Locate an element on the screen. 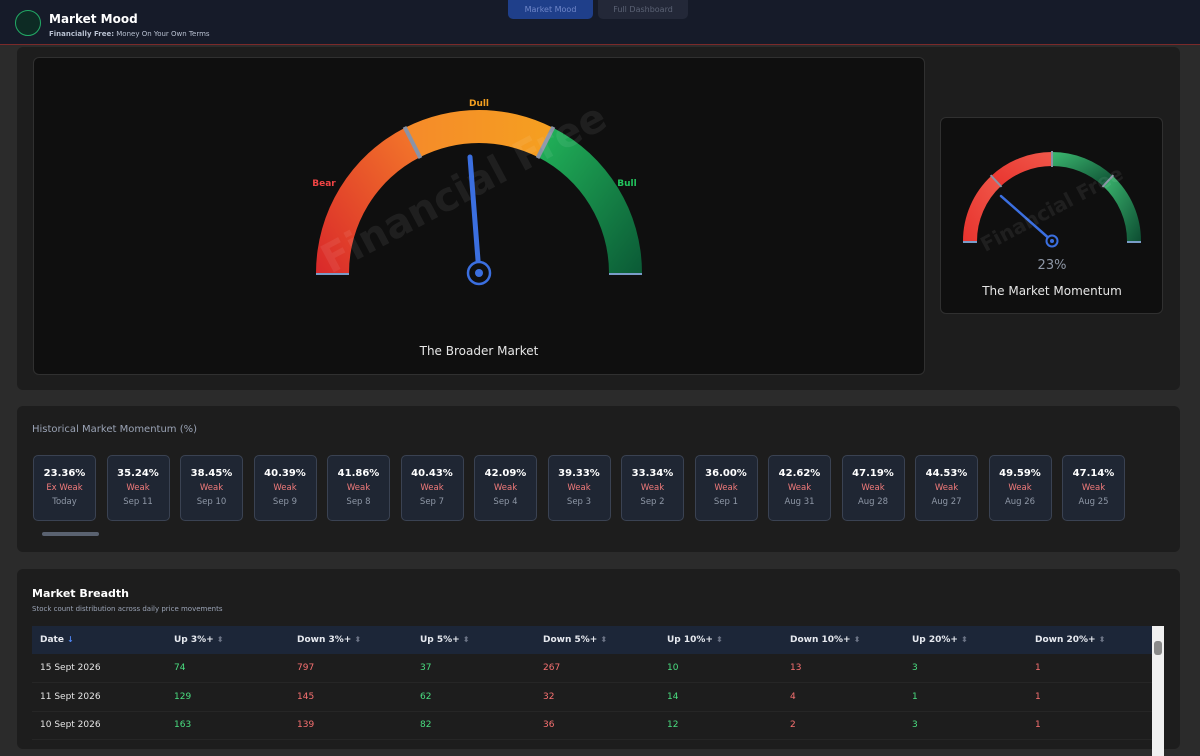  card-date: Aug 27 is located at coordinates (946, 502).